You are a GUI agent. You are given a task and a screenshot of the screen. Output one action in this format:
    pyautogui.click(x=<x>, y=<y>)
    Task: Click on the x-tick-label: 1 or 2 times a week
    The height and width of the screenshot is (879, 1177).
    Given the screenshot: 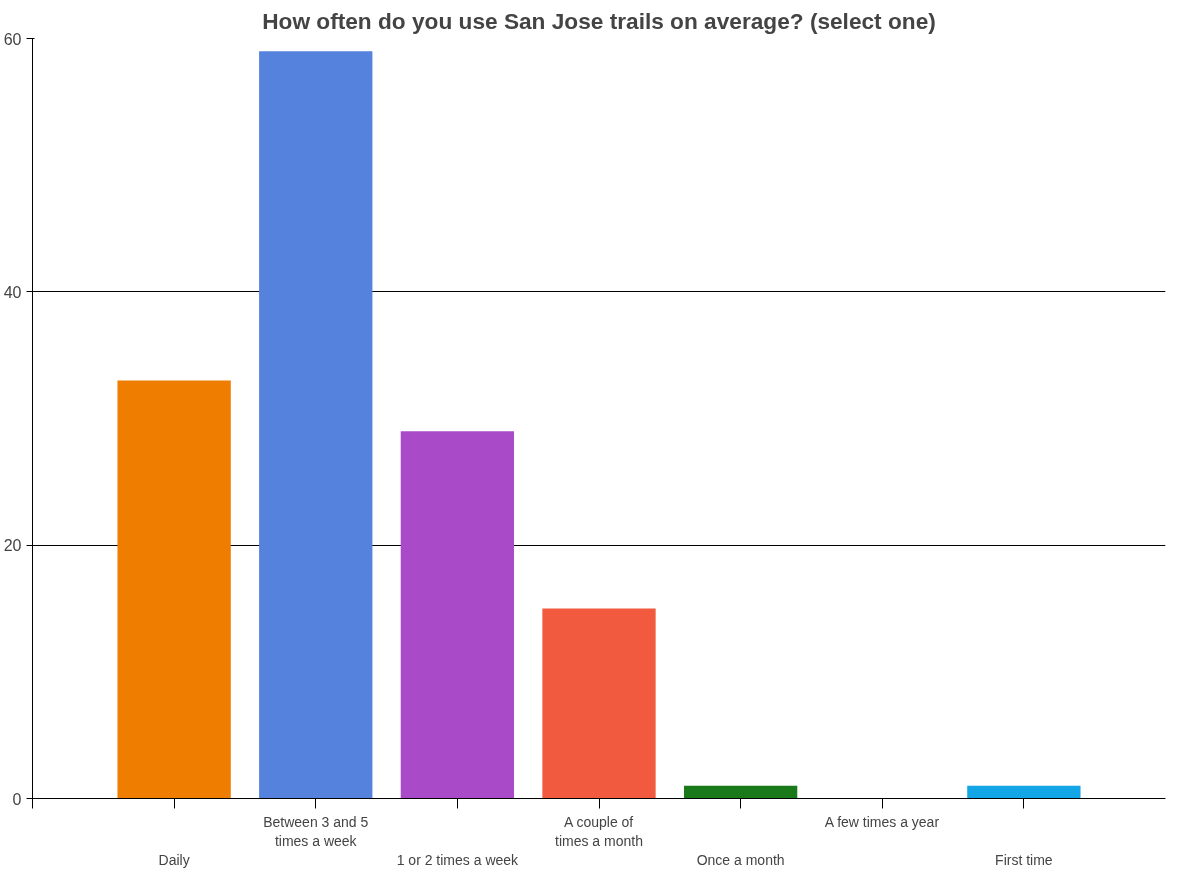 What is the action you would take?
    pyautogui.click(x=458, y=859)
    